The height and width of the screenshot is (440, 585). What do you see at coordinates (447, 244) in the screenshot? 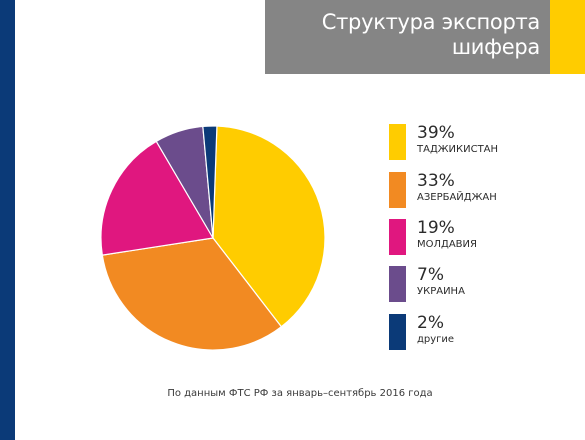
I see `legend-label: МОЛДАВИЯ` at bounding box center [447, 244].